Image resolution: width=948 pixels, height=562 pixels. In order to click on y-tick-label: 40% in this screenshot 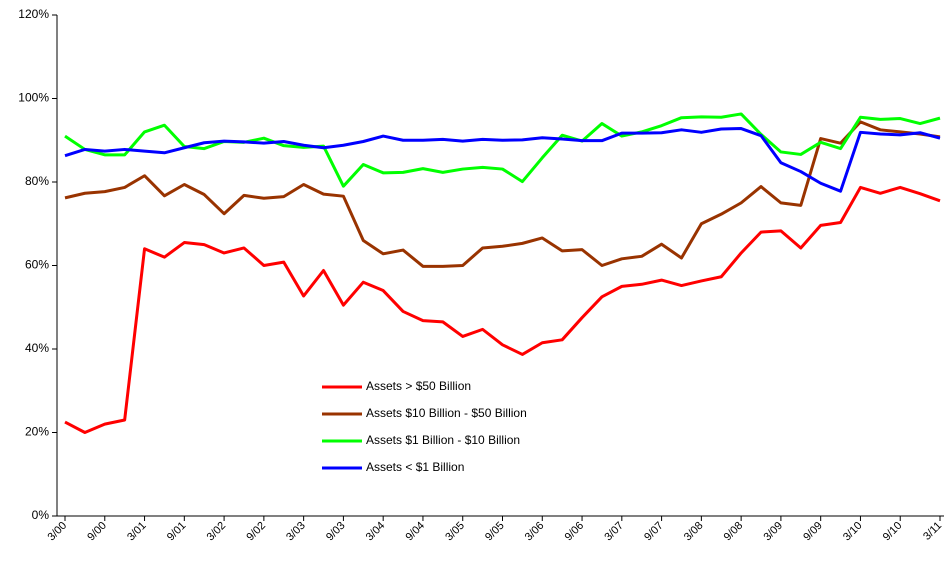, I will do `click(37, 348)`.